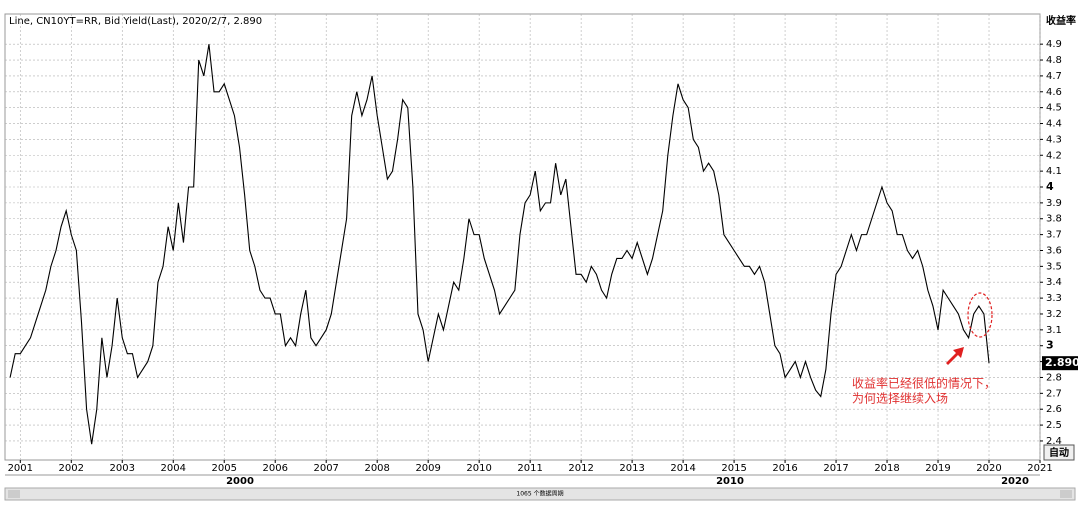 The width and height of the screenshot is (1080, 507). I want to click on y-tick-label: 4.3, so click(1054, 139).